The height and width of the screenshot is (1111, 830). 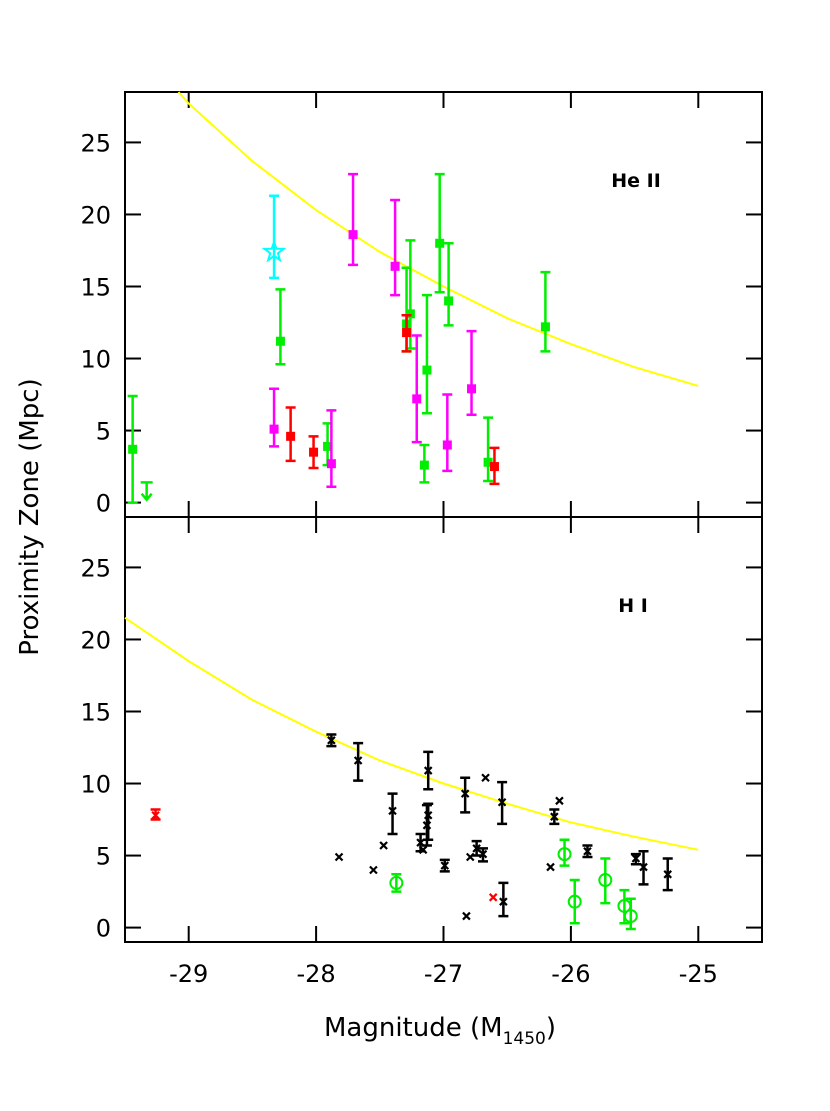 What do you see at coordinates (30, 516) in the screenshot?
I see `y-axis-label: Proximity Zone (Mpc)` at bounding box center [30, 516].